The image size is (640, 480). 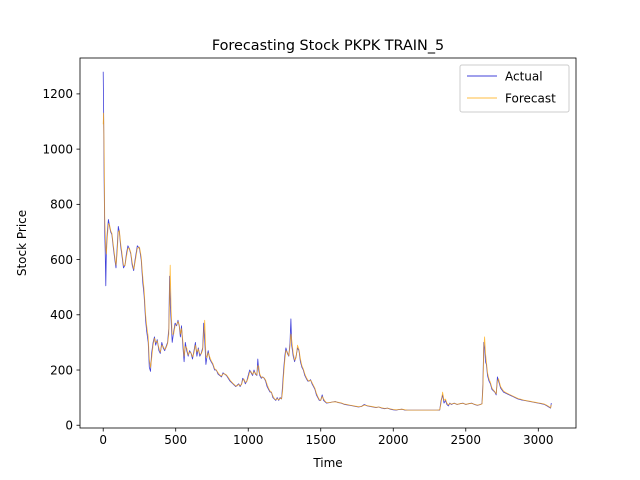 What do you see at coordinates (175, 440) in the screenshot?
I see `x-tick-label: 500` at bounding box center [175, 440].